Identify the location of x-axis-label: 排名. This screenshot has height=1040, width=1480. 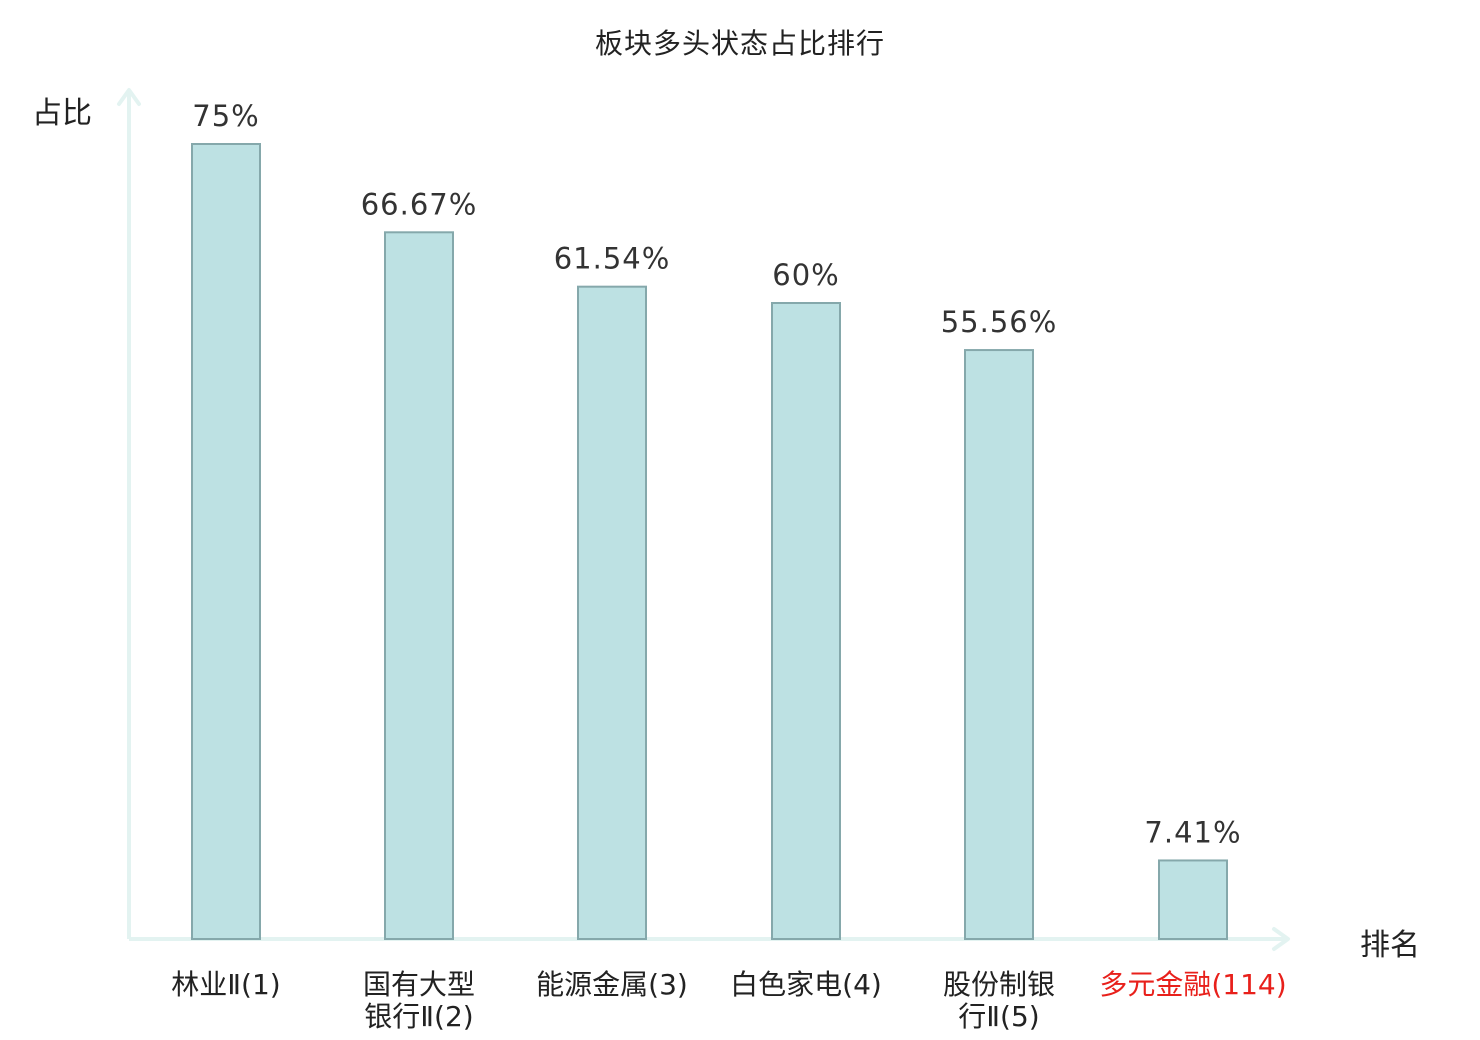
(1390, 945).